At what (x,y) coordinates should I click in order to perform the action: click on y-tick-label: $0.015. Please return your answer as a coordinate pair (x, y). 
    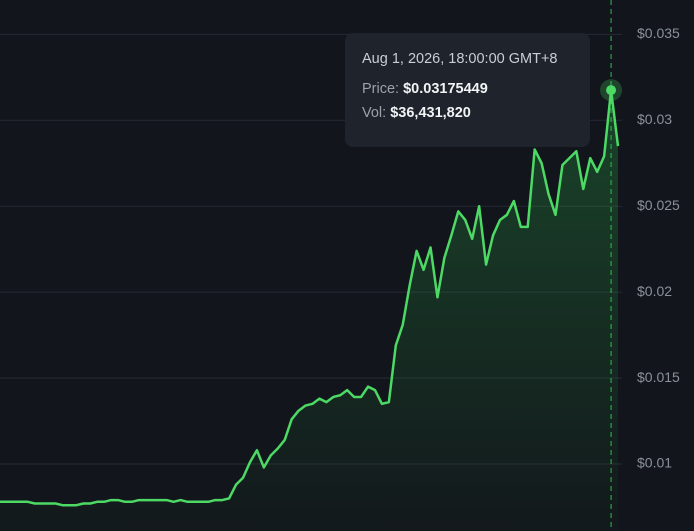
    Looking at the image, I should click on (658, 377).